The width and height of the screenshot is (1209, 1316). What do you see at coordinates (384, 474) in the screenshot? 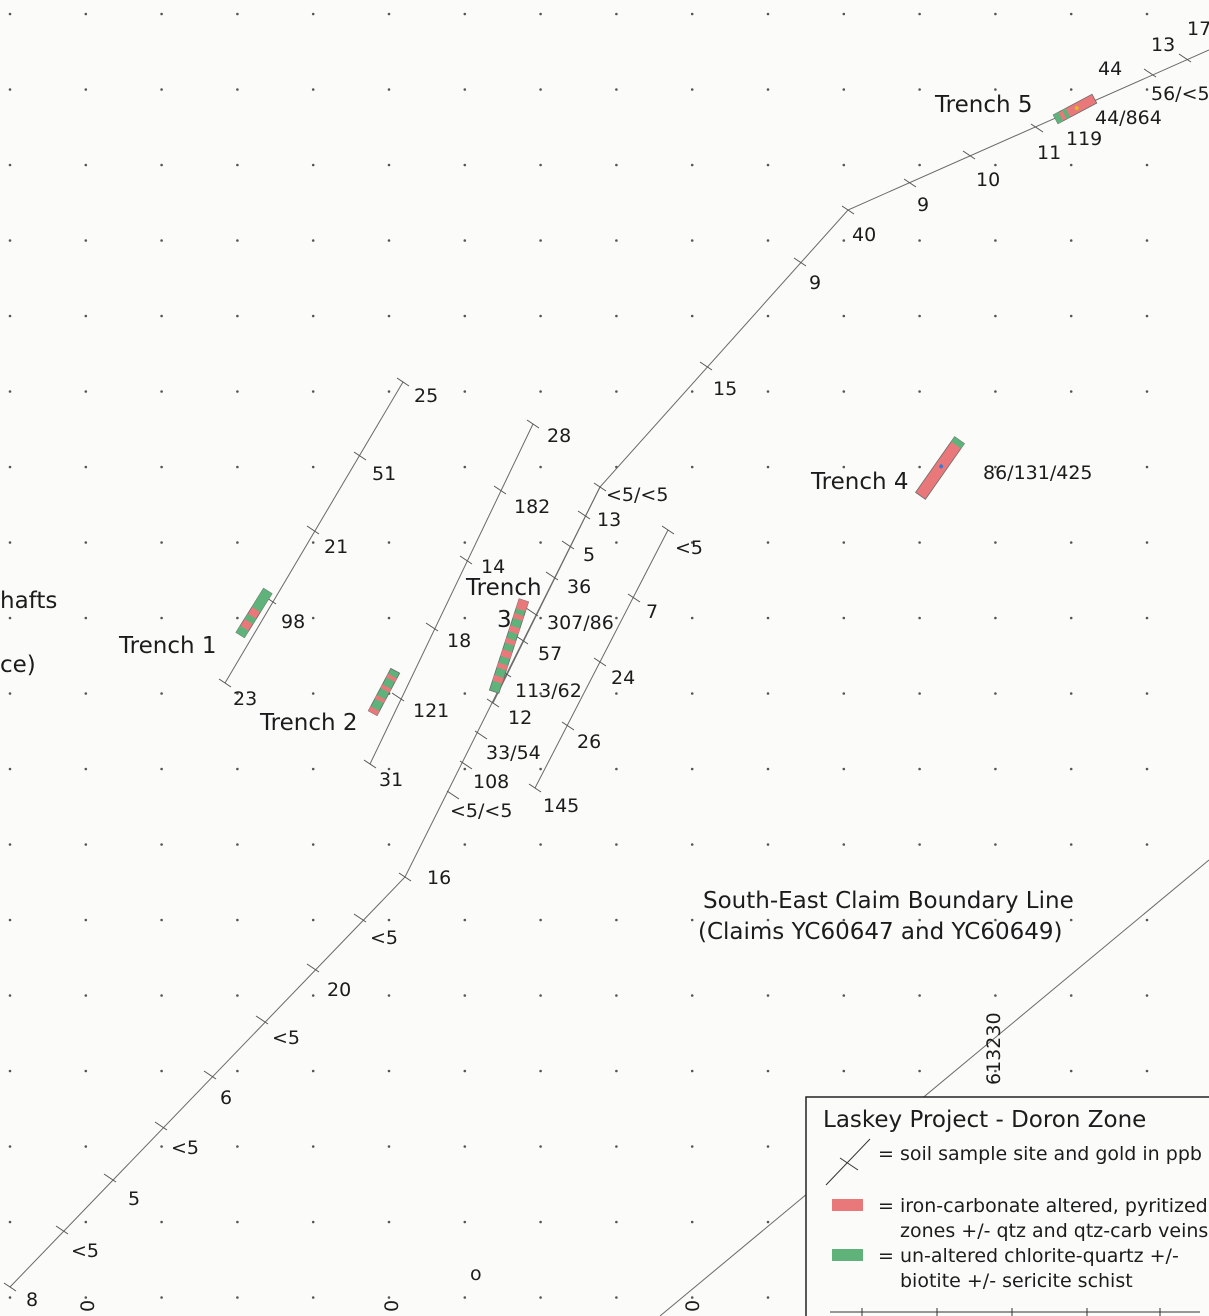
I see `sample-value: 51` at bounding box center [384, 474].